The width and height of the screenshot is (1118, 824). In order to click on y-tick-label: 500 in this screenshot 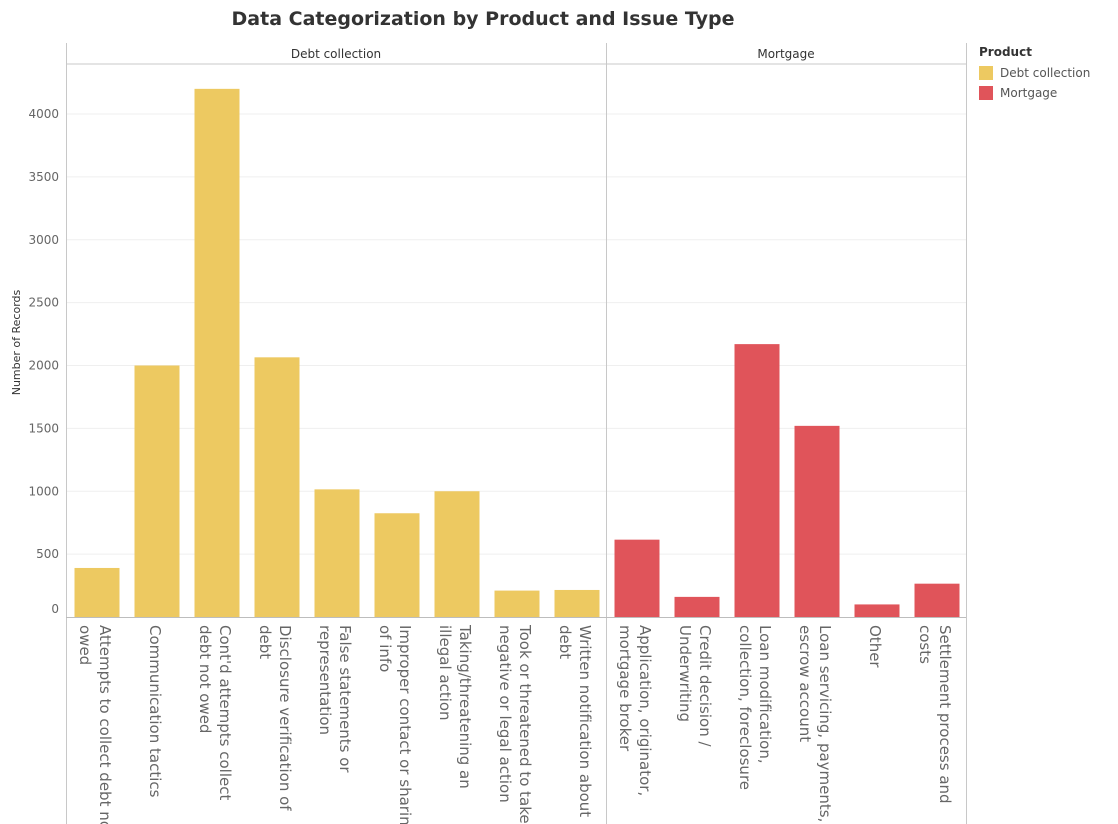, I will do `click(47, 554)`.